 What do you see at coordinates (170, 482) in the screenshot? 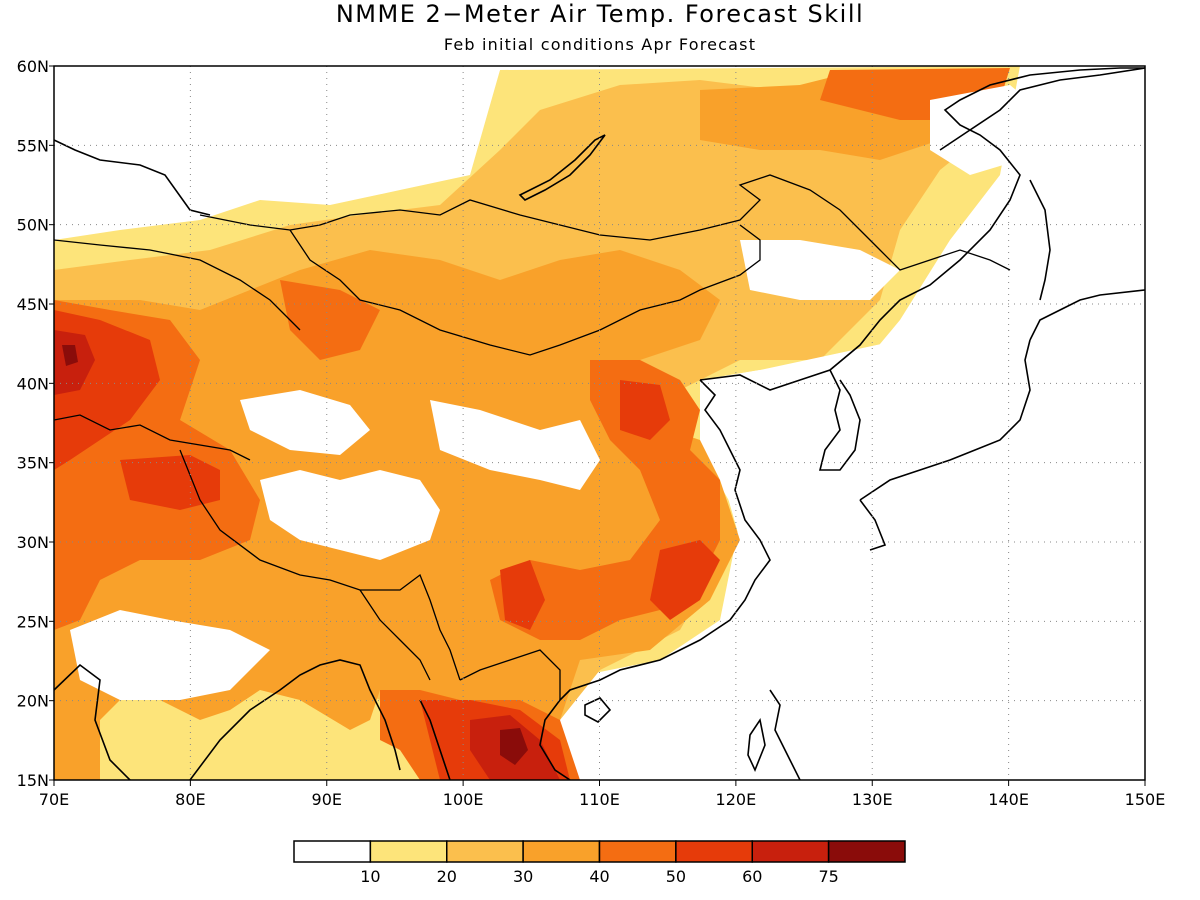
I see `skill-region-60g` at bounding box center [170, 482].